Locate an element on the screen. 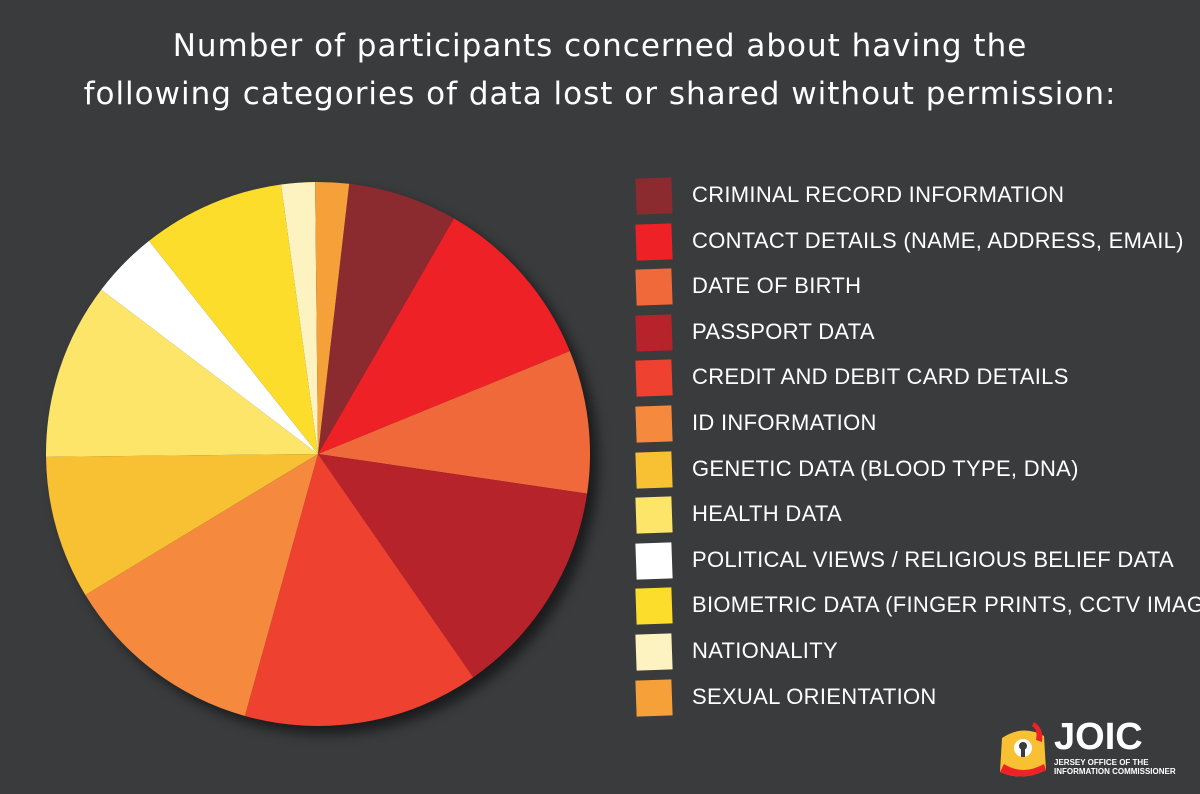 Image resolution: width=1200 pixels, height=794 pixels. legend-label: CRIMINAL RECORD INFORMATION is located at coordinates (878, 194).